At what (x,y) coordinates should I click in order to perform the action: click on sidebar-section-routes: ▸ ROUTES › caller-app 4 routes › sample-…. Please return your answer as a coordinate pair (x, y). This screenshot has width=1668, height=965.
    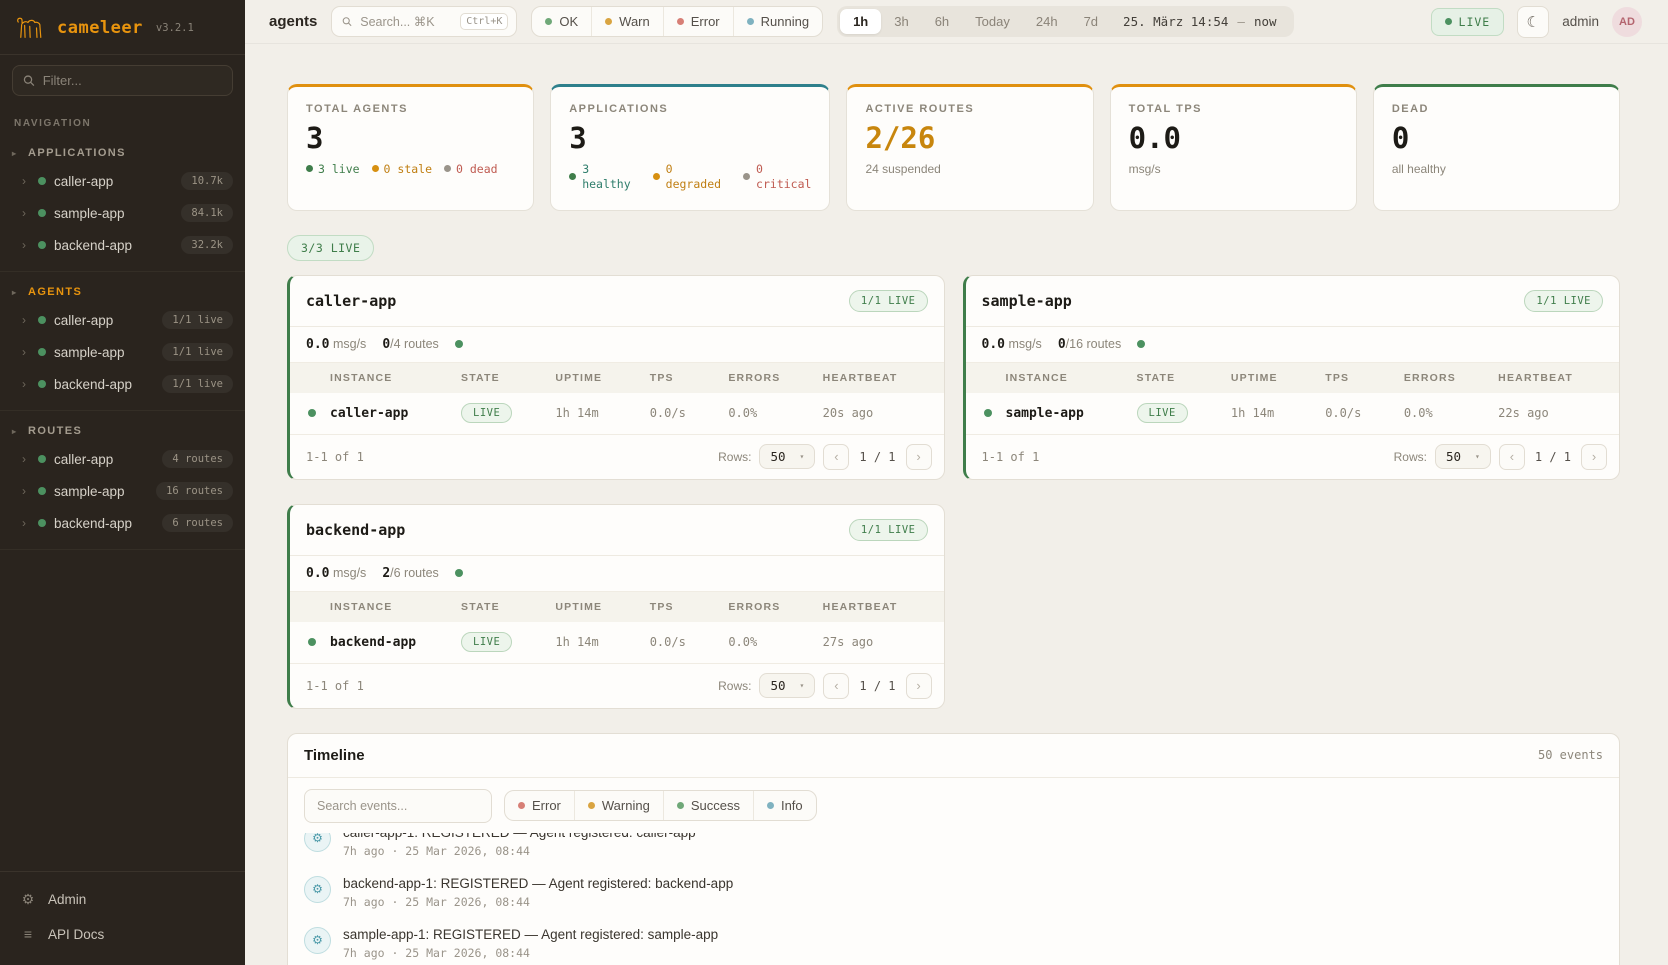
    Looking at the image, I should click on (122, 480).